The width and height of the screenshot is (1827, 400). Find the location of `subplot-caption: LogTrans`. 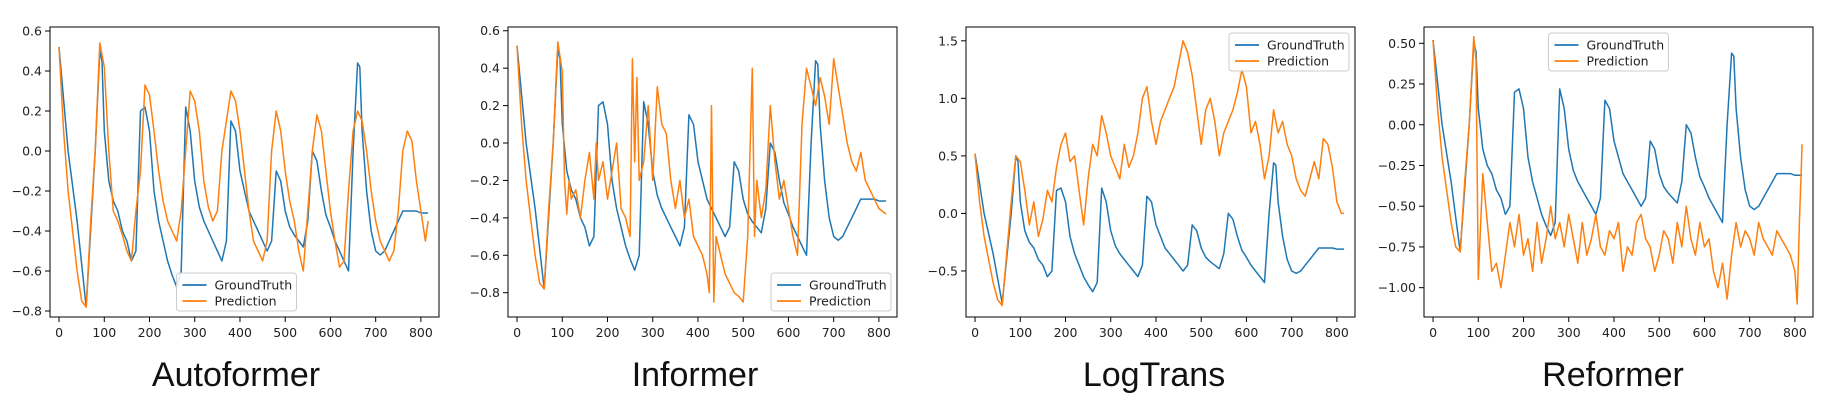

subplot-caption: LogTrans is located at coordinates (1154, 375).